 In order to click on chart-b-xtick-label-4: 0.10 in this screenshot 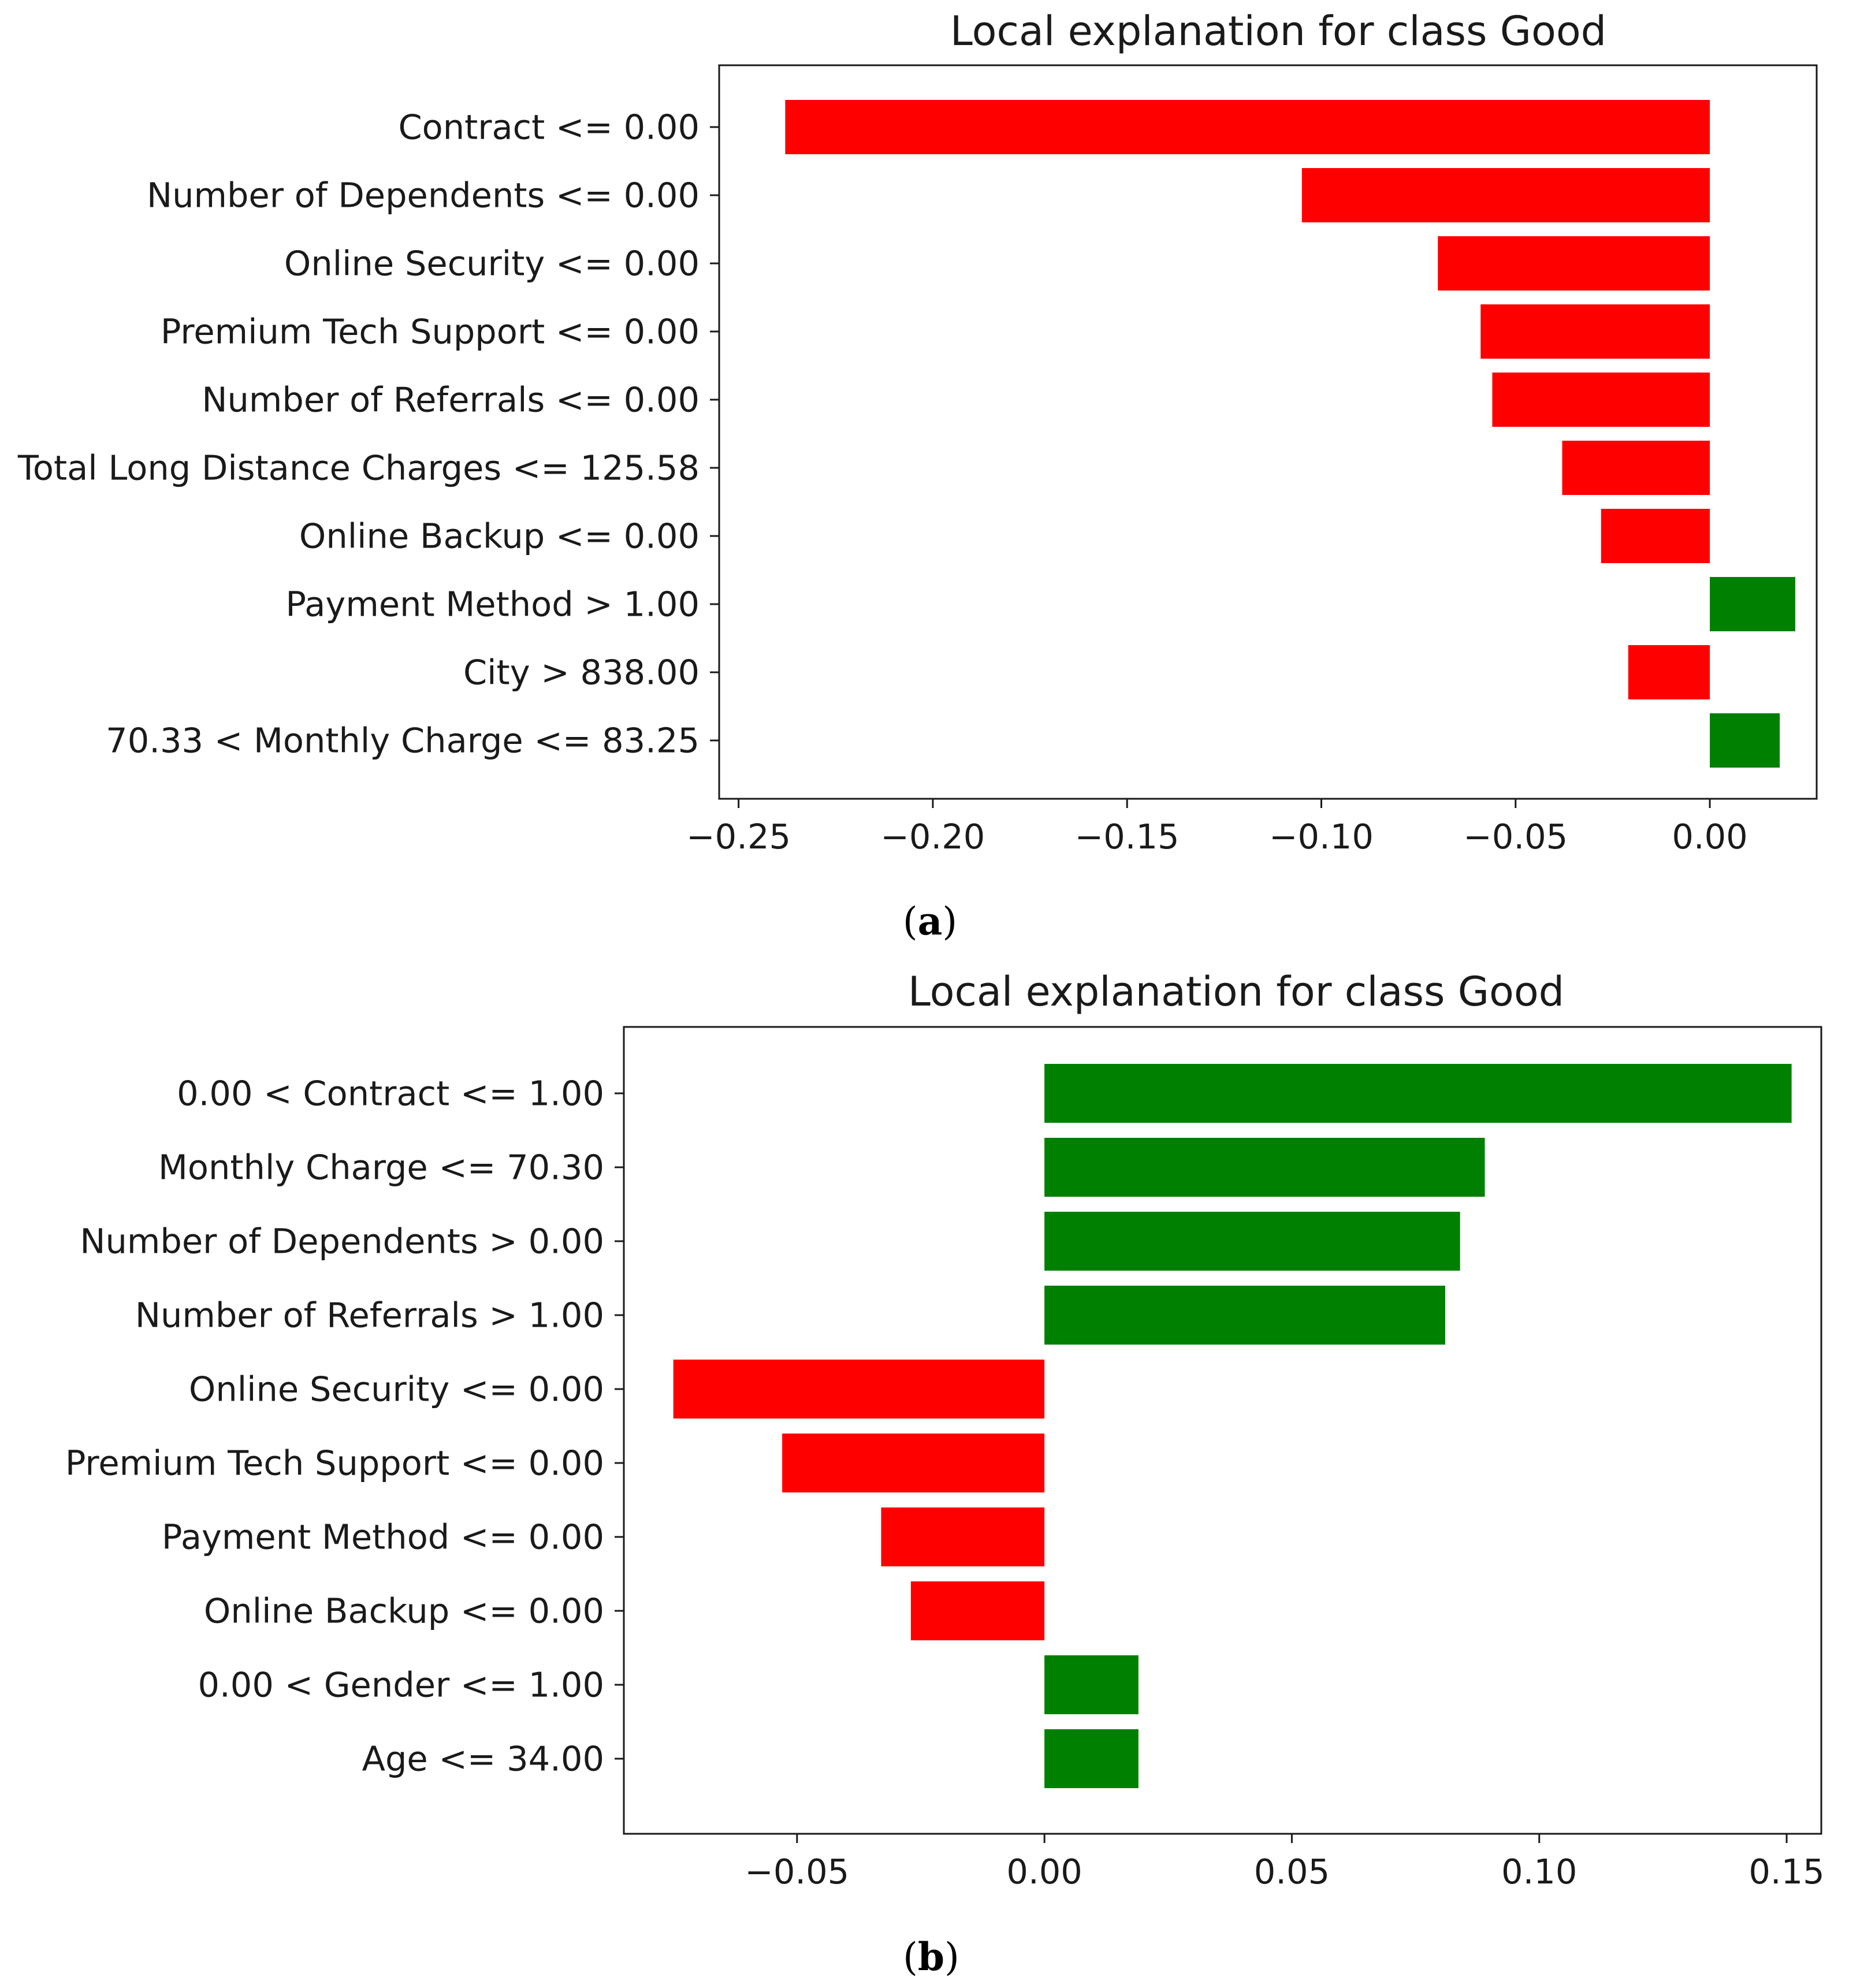, I will do `click(1539, 1872)`.